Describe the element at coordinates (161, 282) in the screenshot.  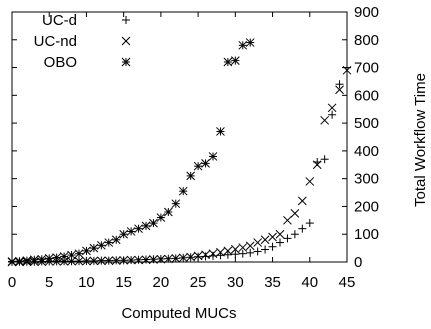
I see `x-tick-label: 20` at that location.